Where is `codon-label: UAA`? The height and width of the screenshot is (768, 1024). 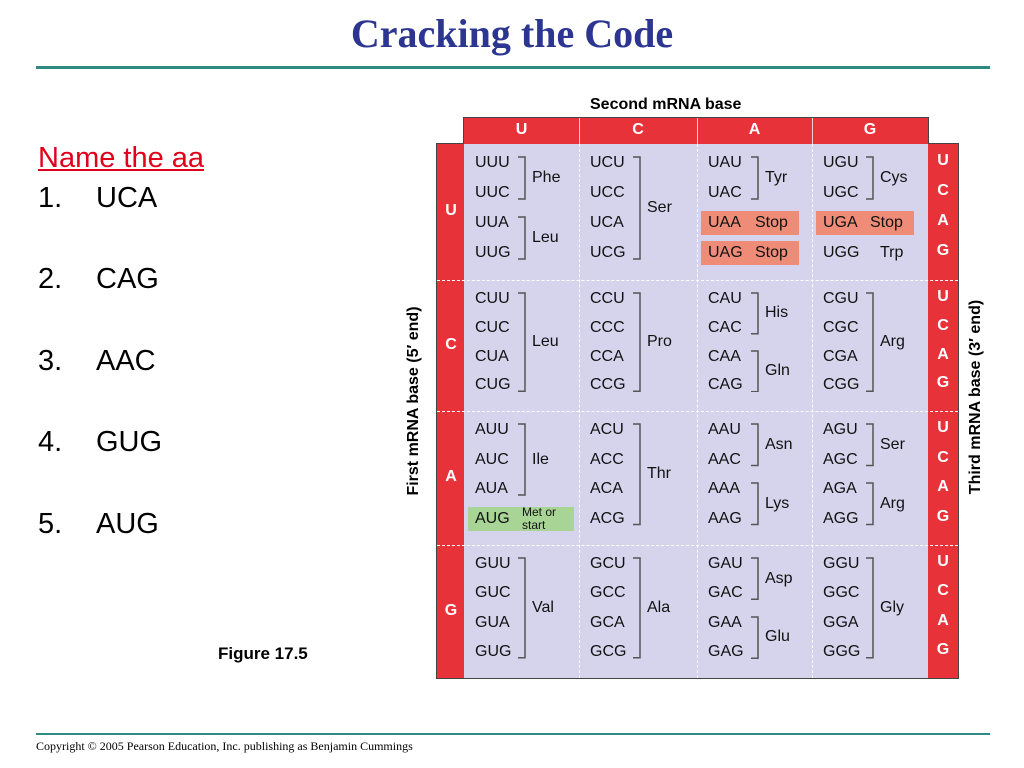
codon-label: UAA is located at coordinates (724, 222).